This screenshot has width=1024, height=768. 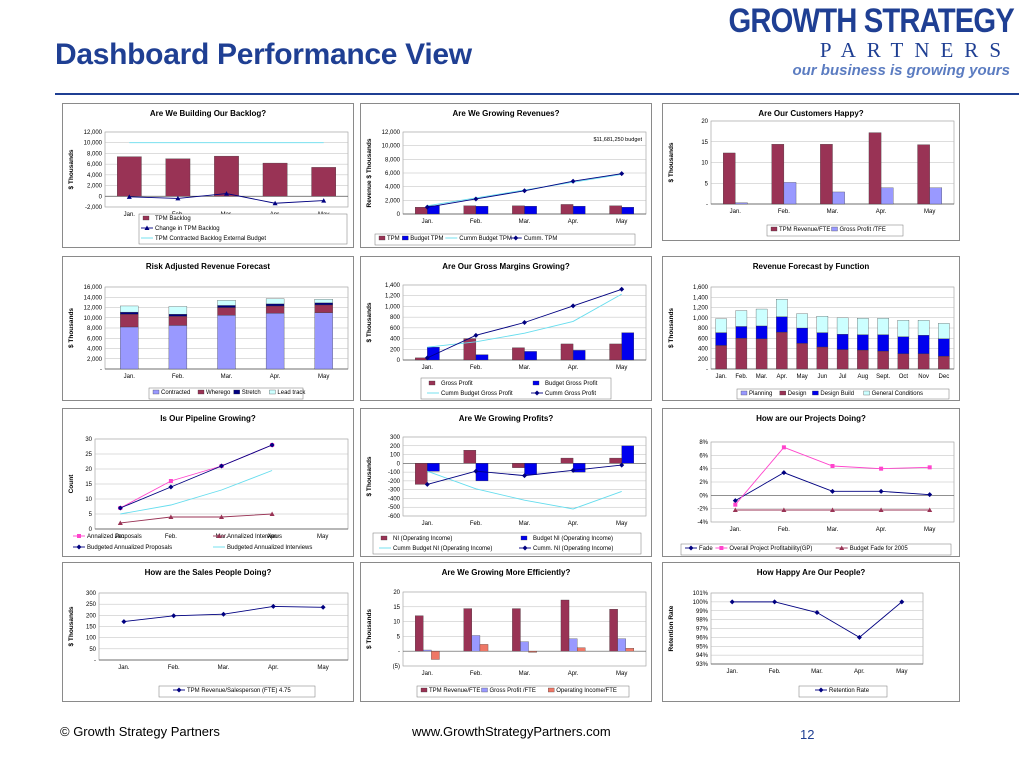 I want to click on y-tick-label: 10, so click(x=88, y=500).